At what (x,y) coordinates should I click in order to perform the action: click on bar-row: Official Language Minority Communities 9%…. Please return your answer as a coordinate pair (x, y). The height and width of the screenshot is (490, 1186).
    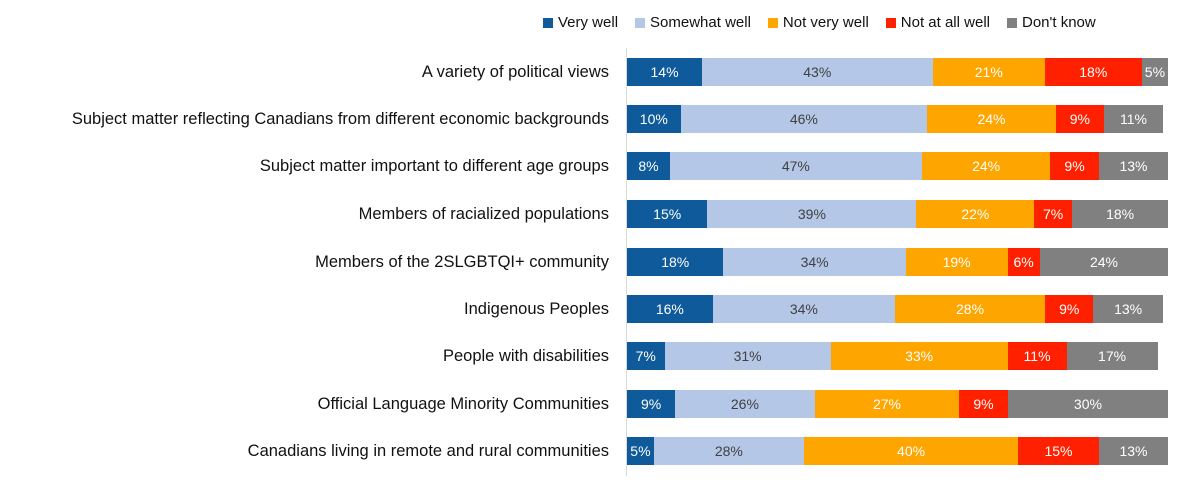
    Looking at the image, I should click on (593, 404).